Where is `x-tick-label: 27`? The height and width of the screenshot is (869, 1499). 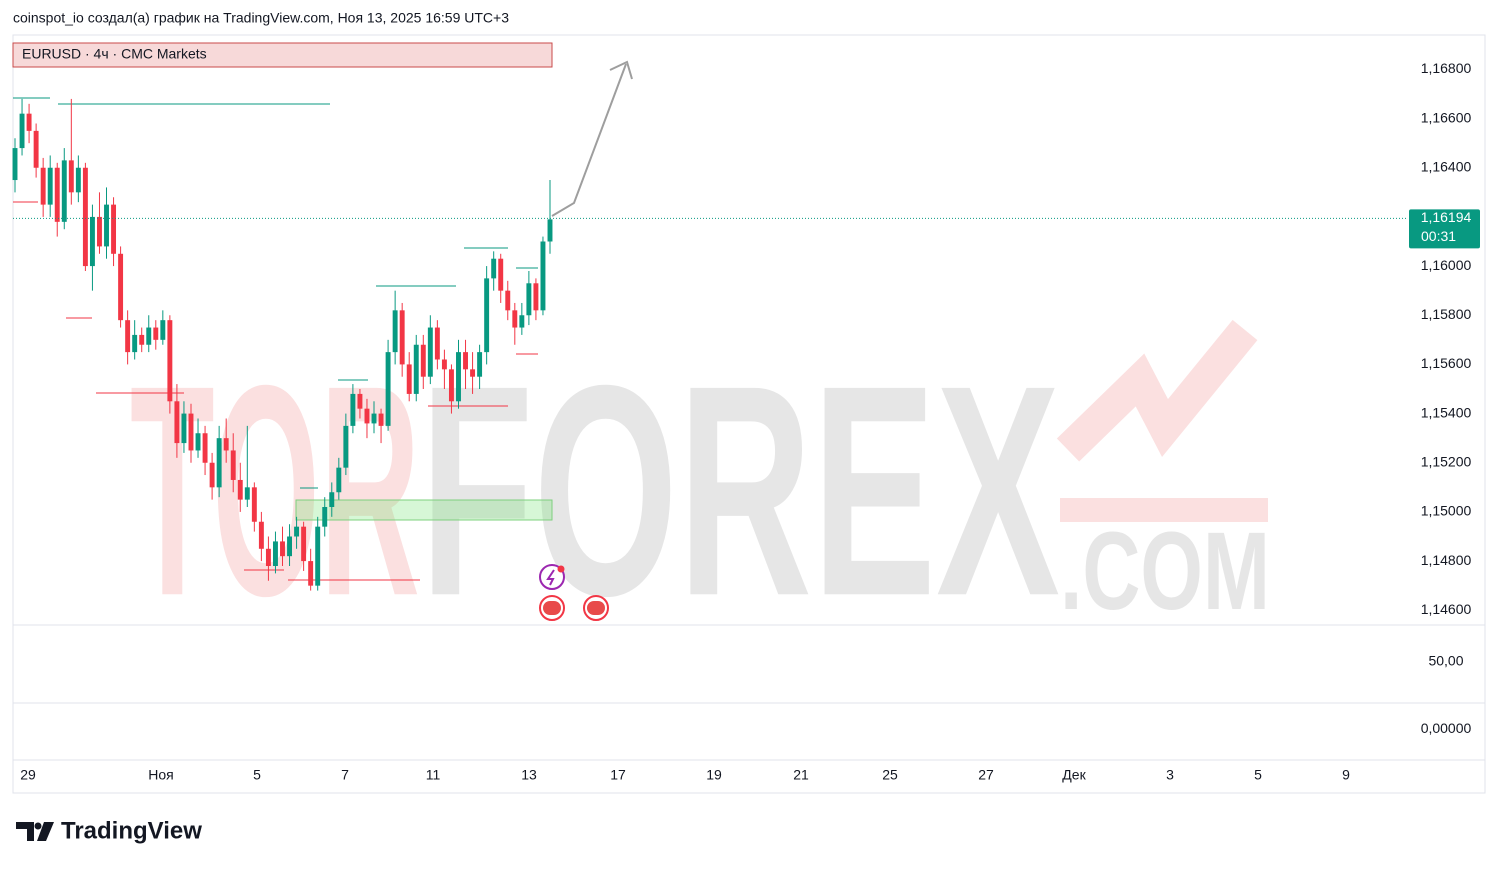 x-tick-label: 27 is located at coordinates (986, 775).